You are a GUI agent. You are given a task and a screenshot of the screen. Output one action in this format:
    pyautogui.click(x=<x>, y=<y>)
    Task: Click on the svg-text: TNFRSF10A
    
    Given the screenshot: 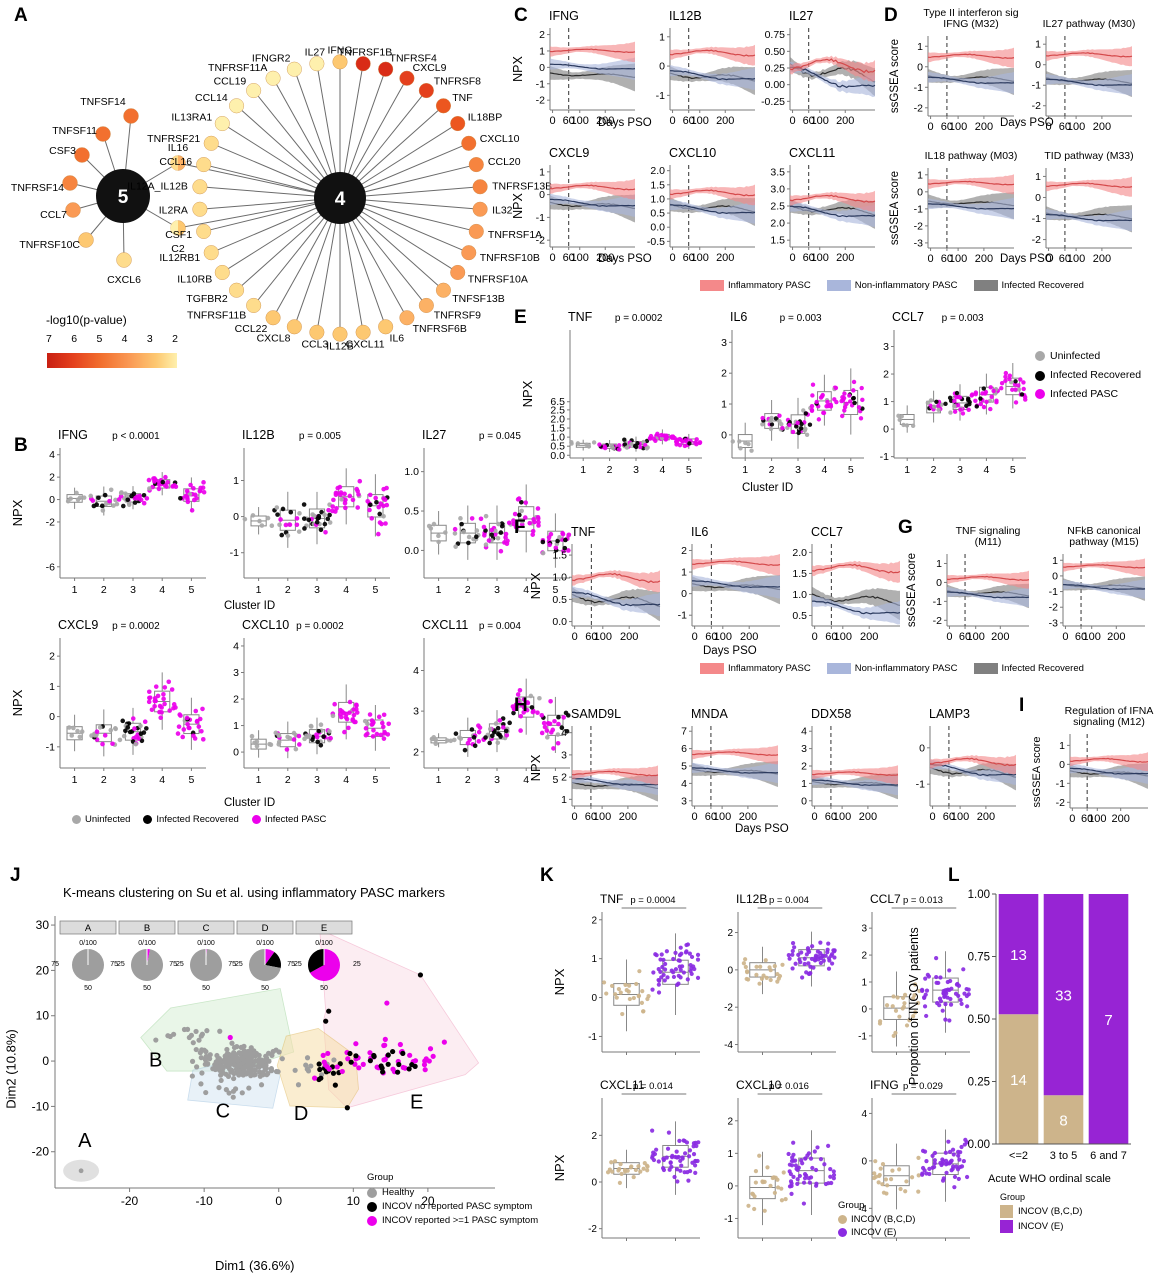 What is the action you would take?
    pyautogui.click(x=498, y=280)
    